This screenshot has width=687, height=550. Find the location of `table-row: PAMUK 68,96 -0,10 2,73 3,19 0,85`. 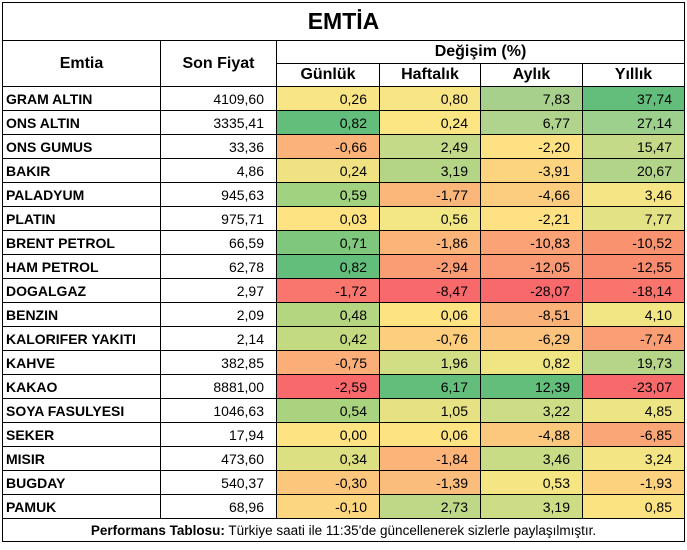

table-row: PAMUK 68,96 -0,10 2,73 3,19 0,85 is located at coordinates (343, 506).